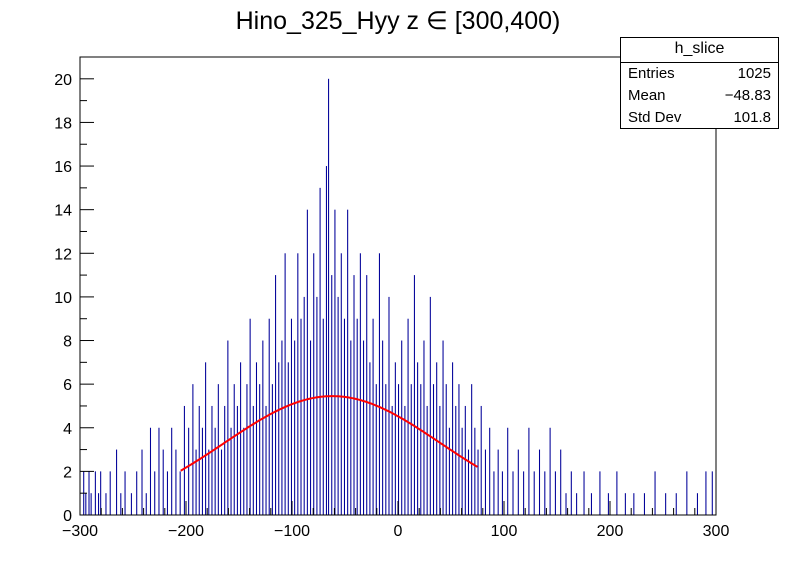  Describe the element at coordinates (754, 73) in the screenshot. I see `stats-value: 1025` at that location.